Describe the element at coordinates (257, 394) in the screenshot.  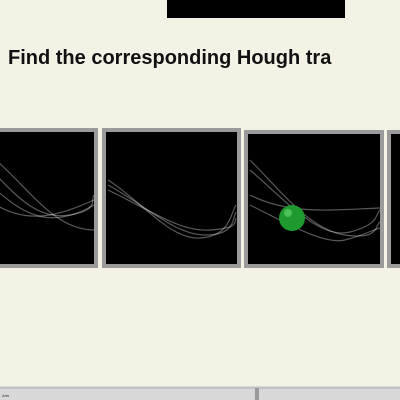
I see `floor-post` at that location.